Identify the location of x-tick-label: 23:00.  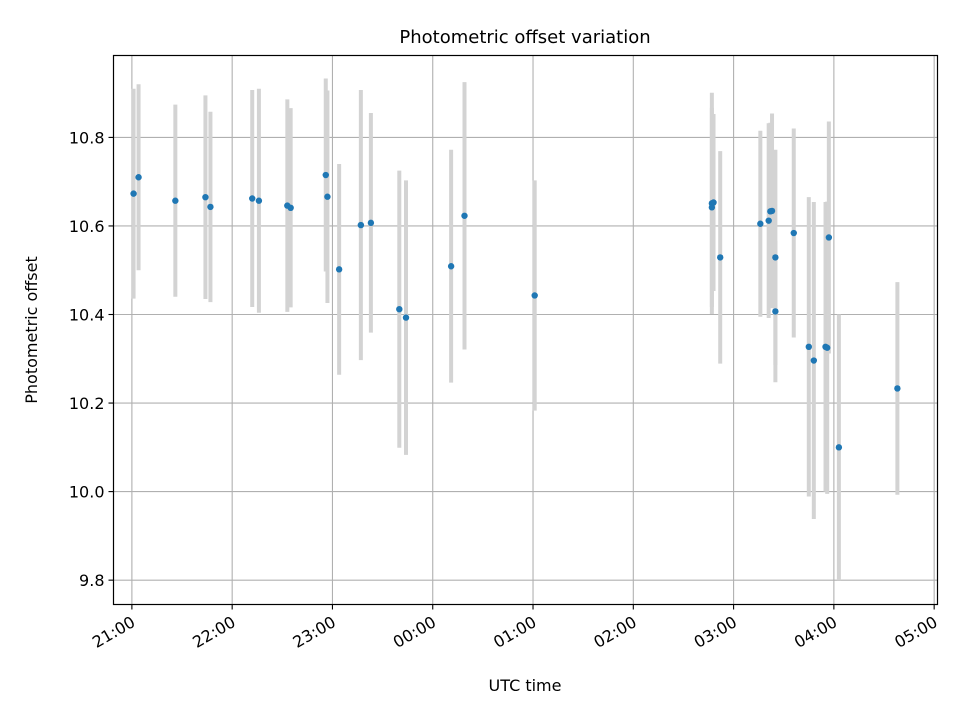
(314, 632).